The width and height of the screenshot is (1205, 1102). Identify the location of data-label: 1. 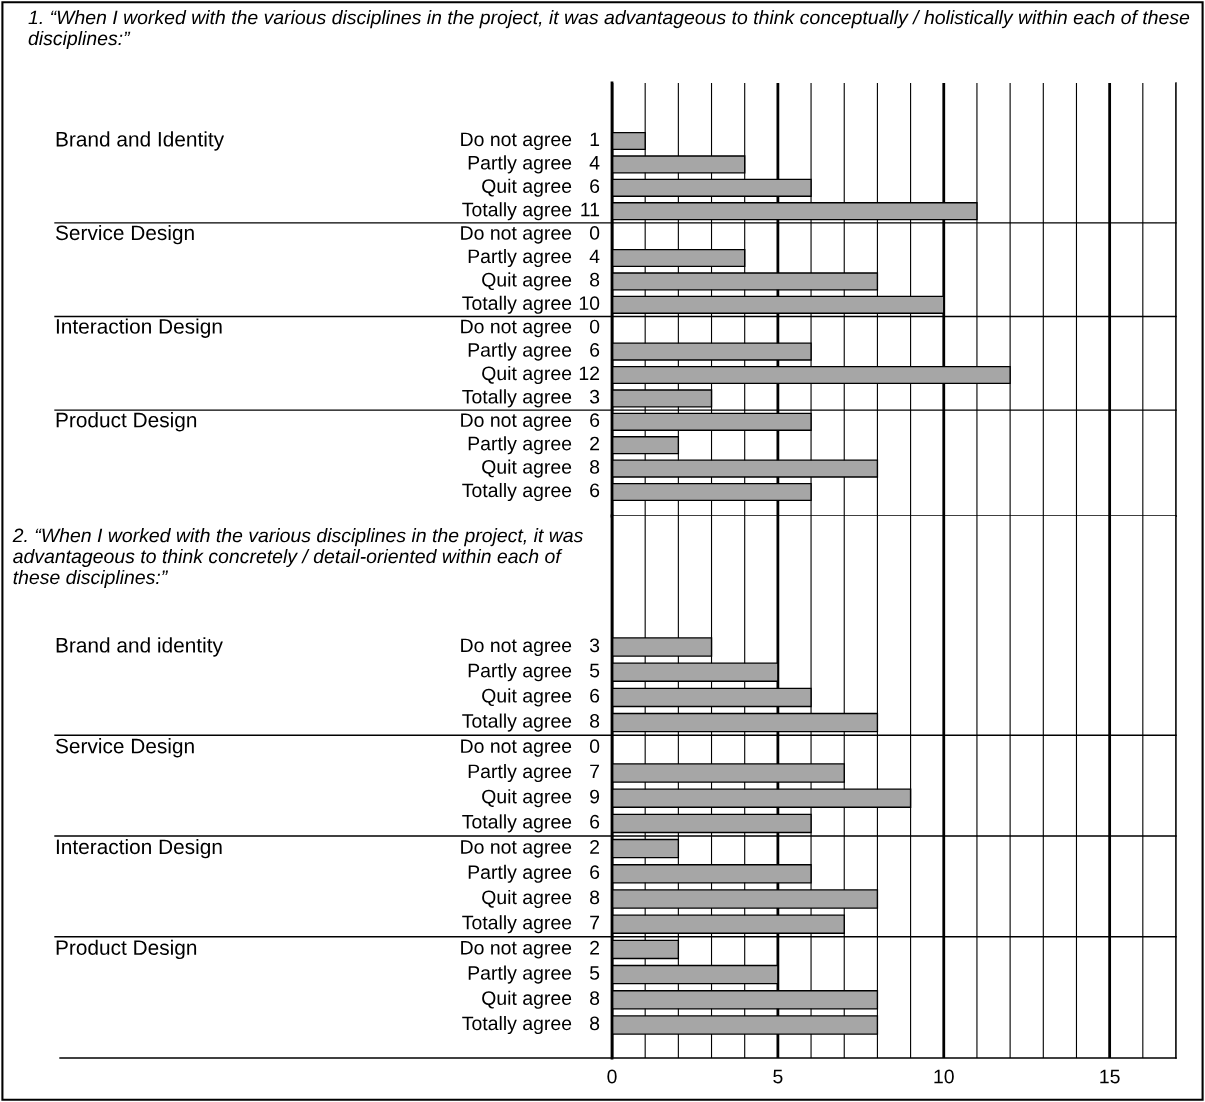
(595, 139).